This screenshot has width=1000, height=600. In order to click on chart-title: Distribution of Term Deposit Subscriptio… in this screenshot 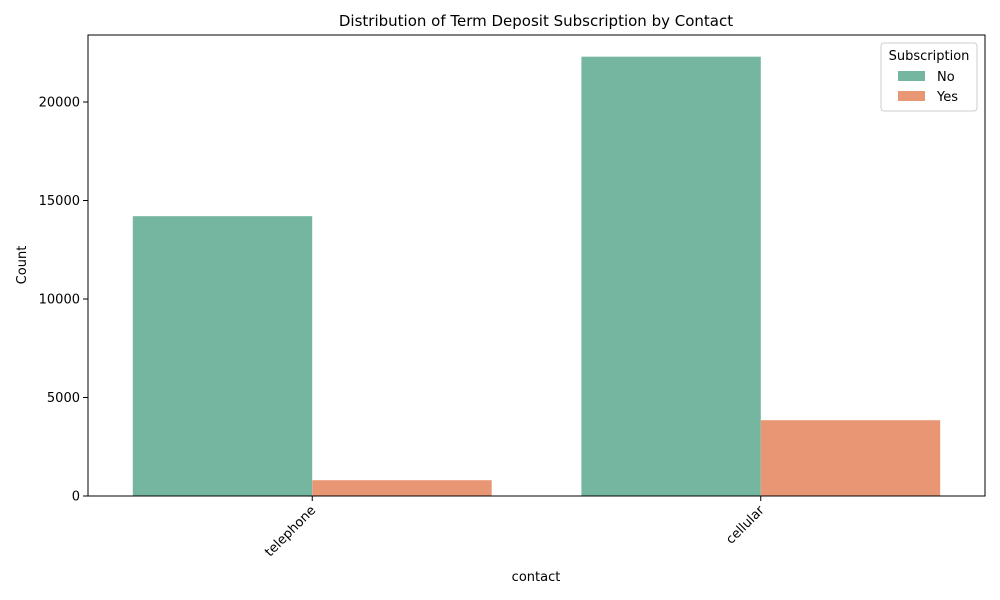, I will do `click(536, 21)`.